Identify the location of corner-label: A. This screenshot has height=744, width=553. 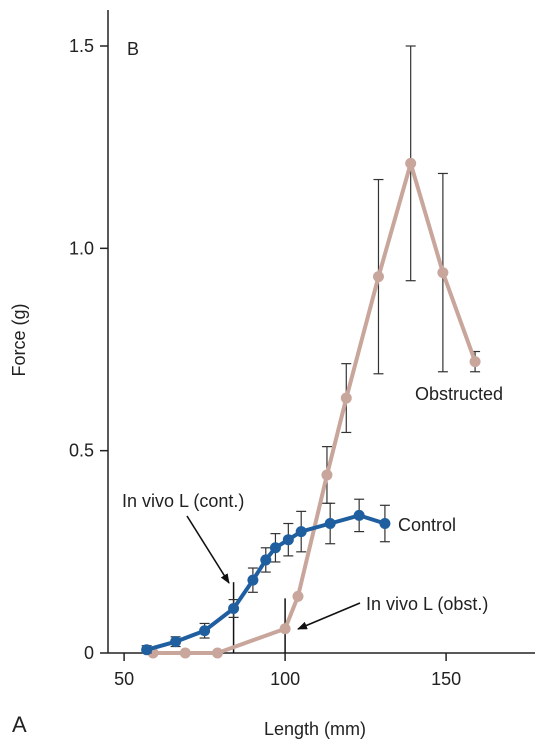
(19, 724).